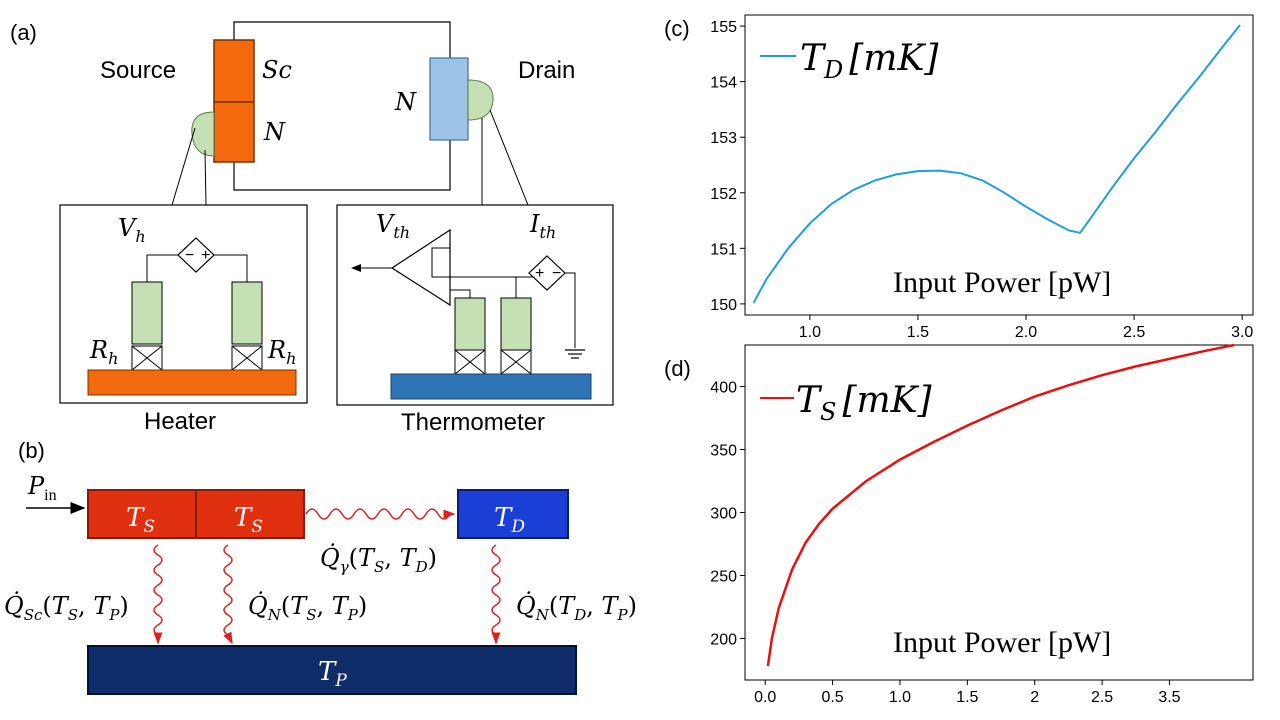 This screenshot has width=1280, height=720. I want to click on chart-c-xlabel: Input Power [pW], so click(1002, 282).